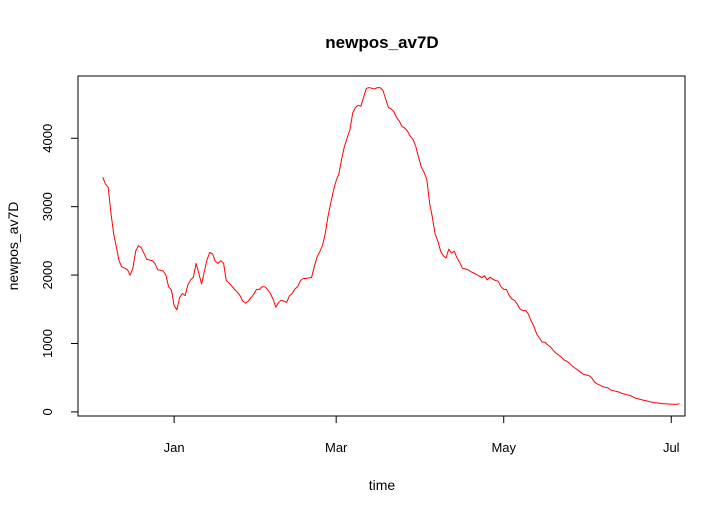 Image resolution: width=726 pixels, height=515 pixels. I want to click on x-tick-label: May, so click(503, 447).